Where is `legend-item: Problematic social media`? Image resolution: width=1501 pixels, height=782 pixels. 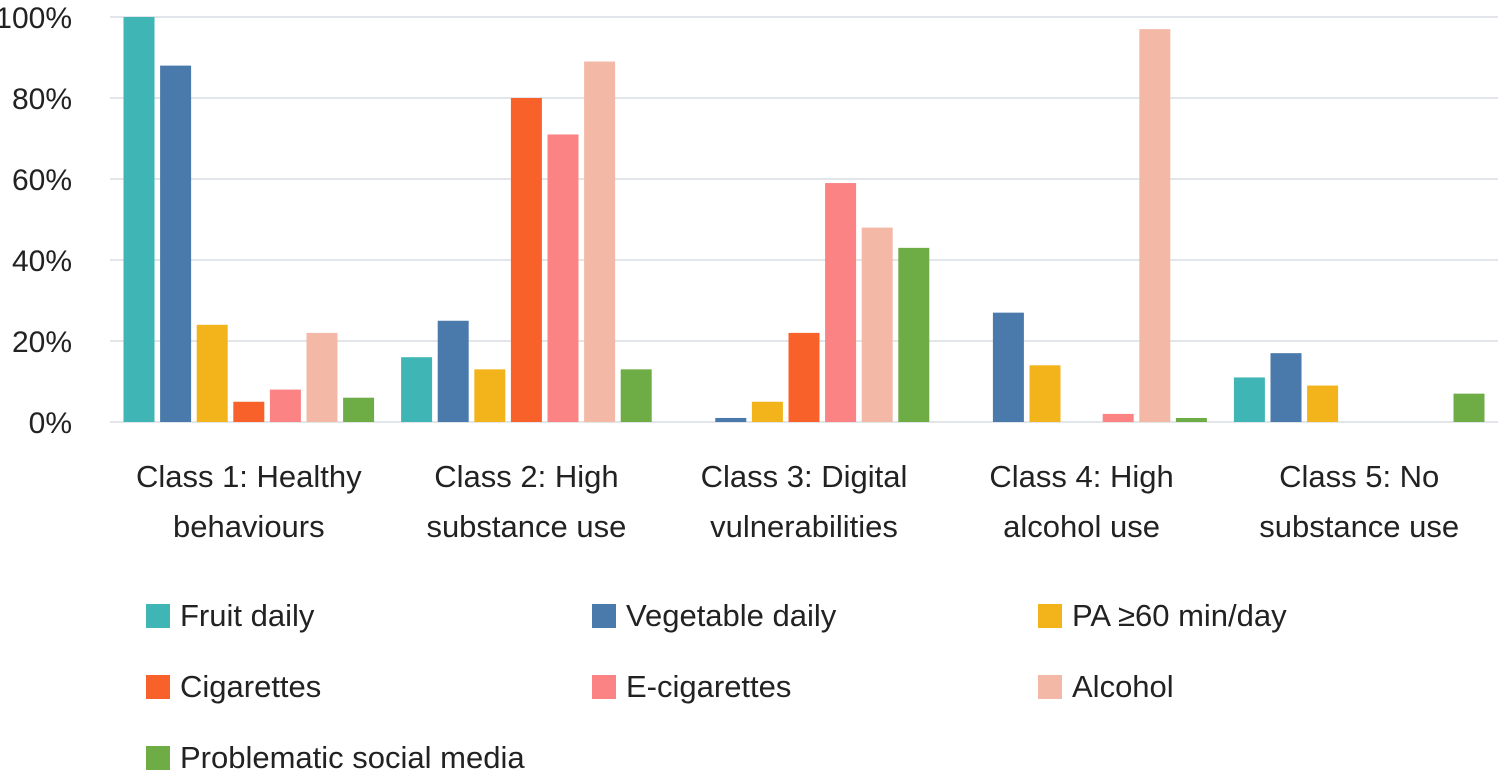 legend-item: Problematic social media is located at coordinates (335, 757).